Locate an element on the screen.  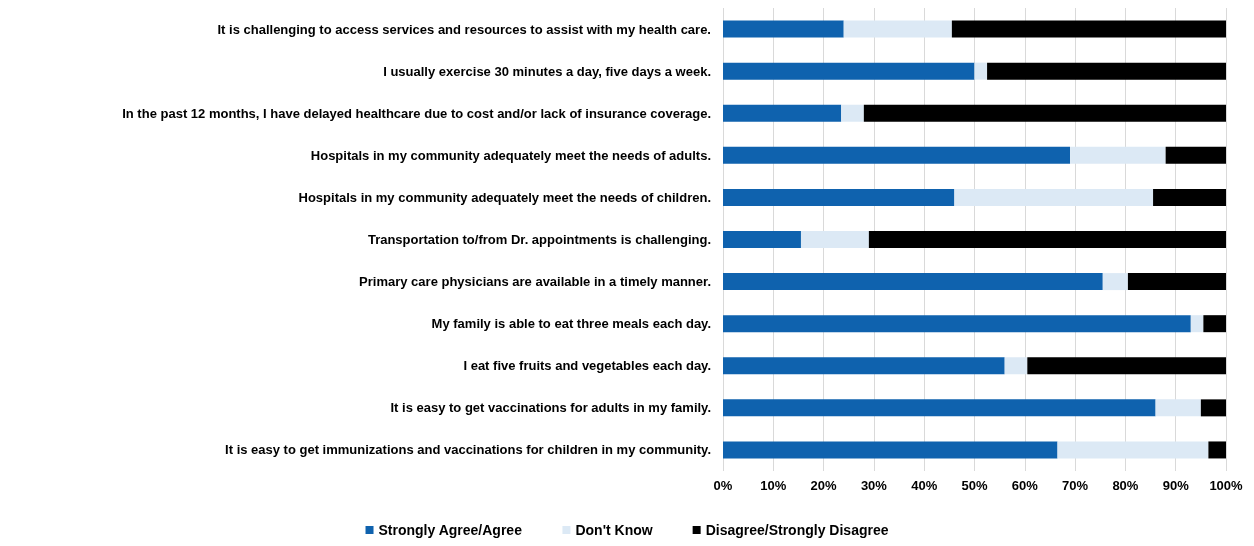
x-tick-label: 90% is located at coordinates (1176, 485).